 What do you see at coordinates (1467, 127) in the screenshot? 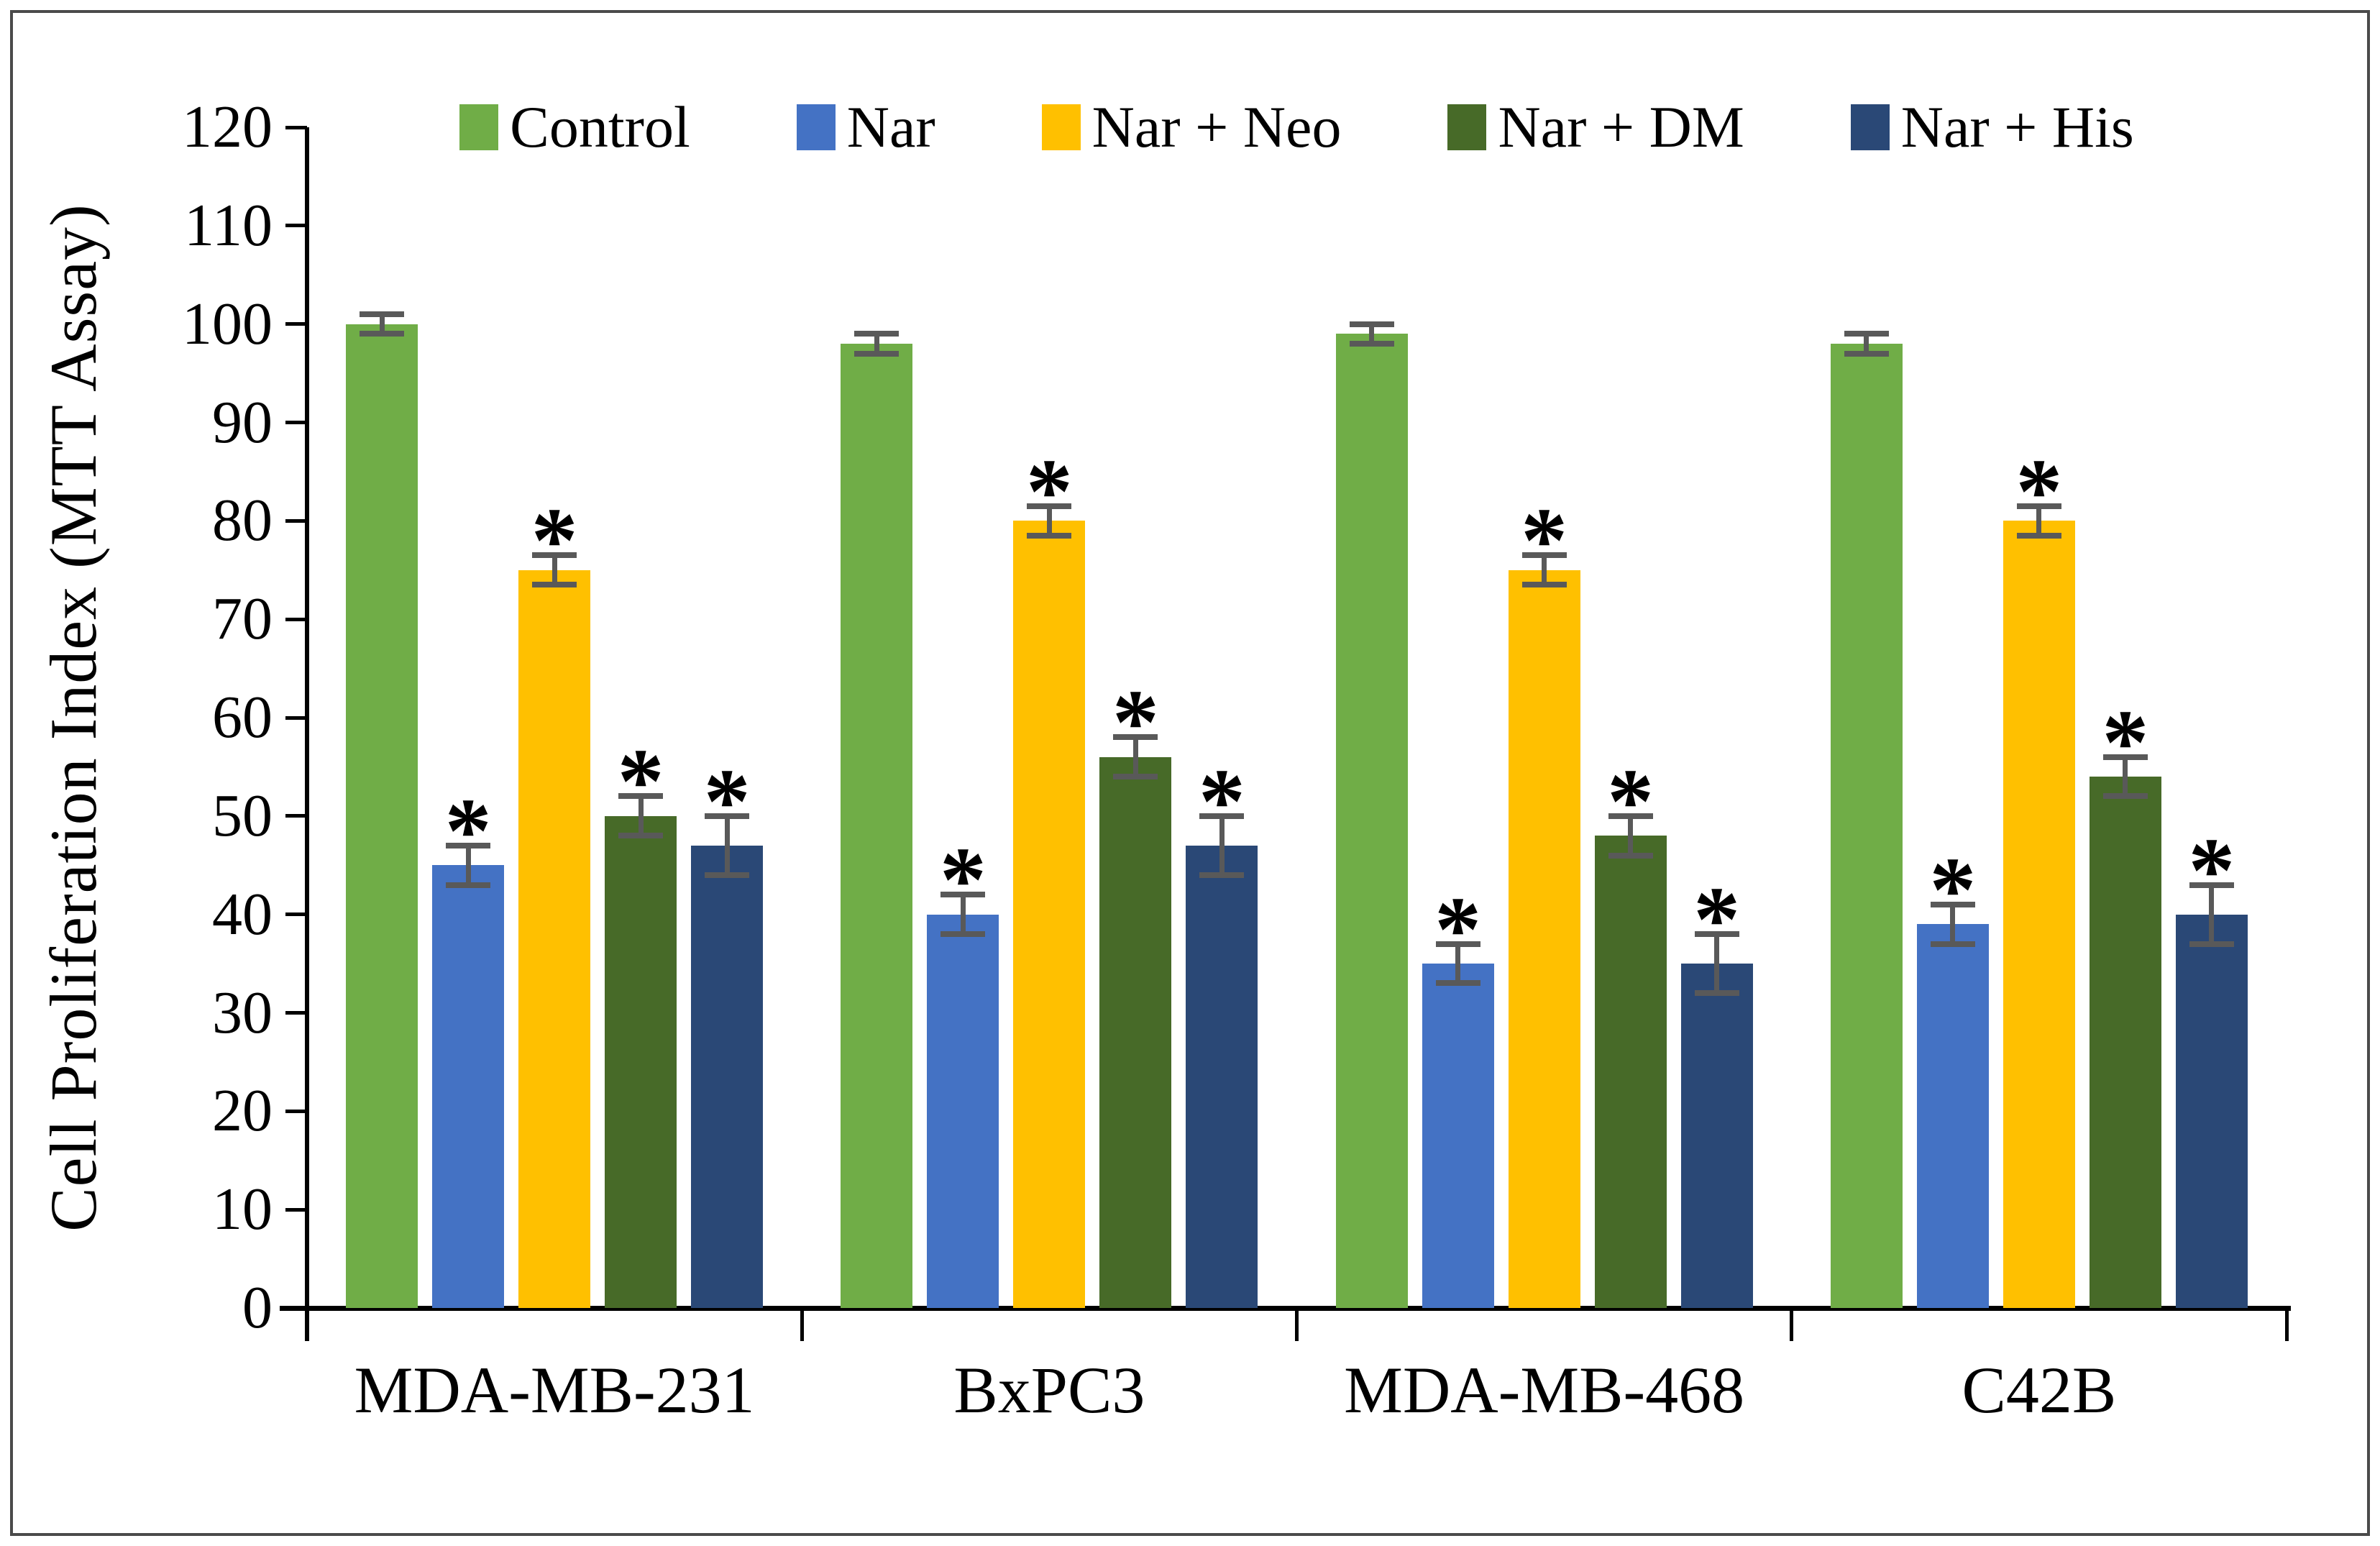
I see `legend-swatch-nar-dm` at bounding box center [1467, 127].